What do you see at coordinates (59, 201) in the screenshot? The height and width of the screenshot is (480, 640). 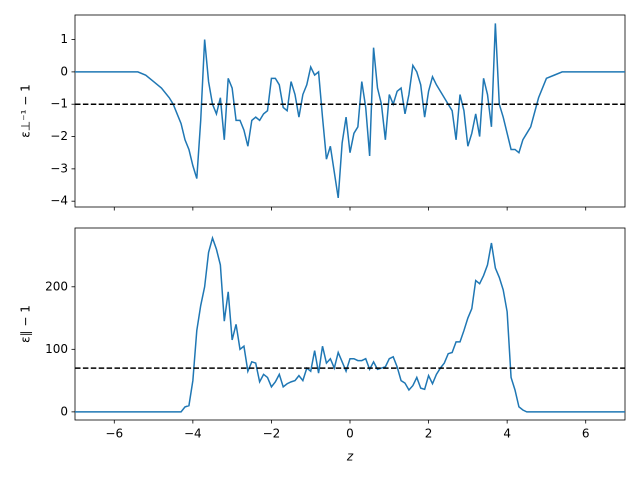 I see `y-tick-label: −4` at bounding box center [59, 201].